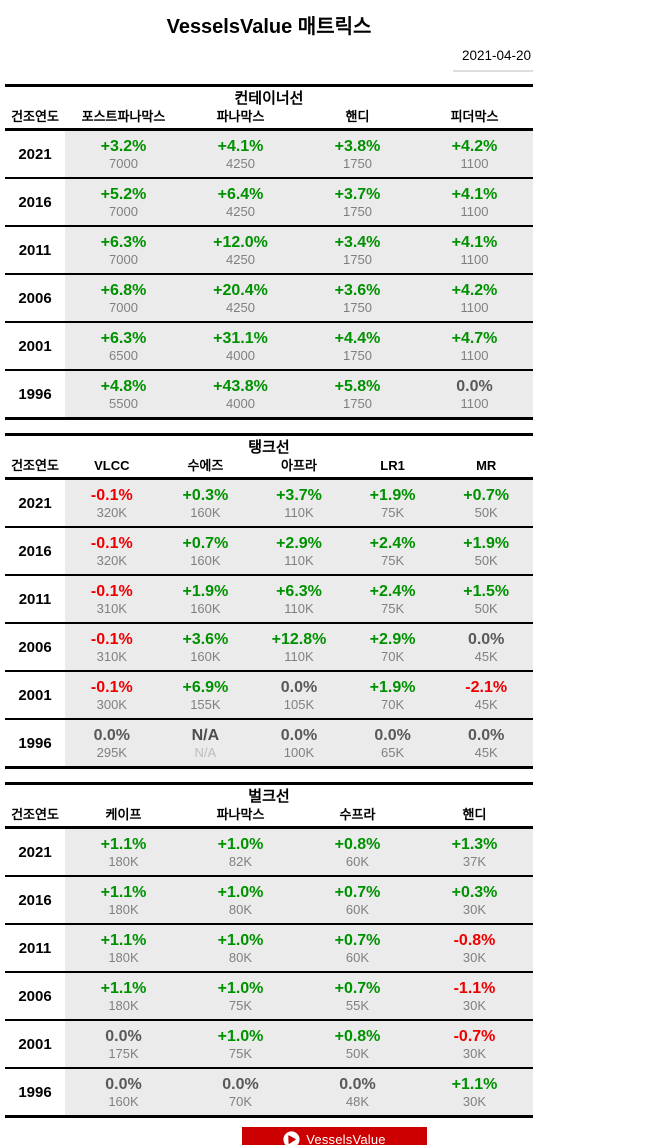 The image size is (650, 1145). I want to click on percent-change: +6.3%, so click(123, 338).